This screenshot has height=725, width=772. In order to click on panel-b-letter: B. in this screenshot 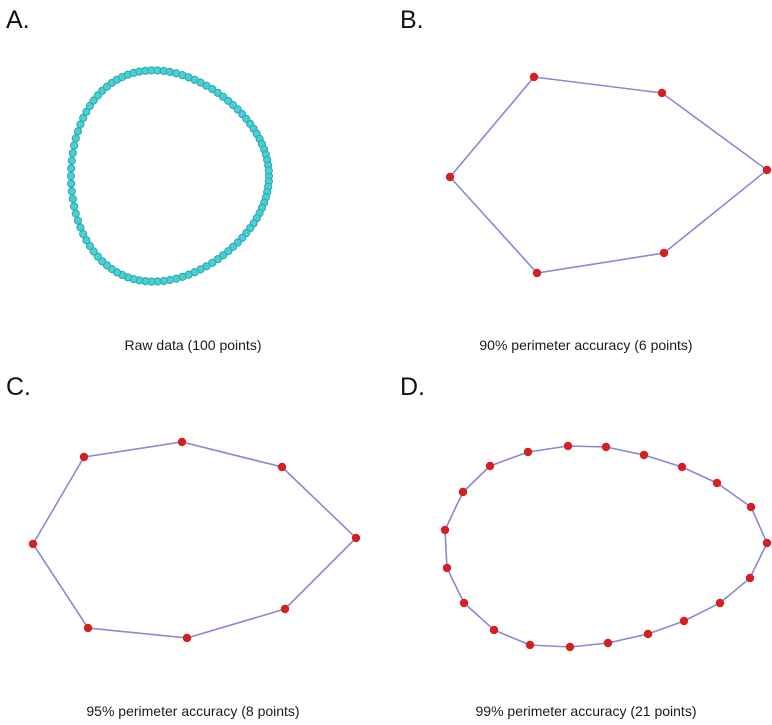, I will do `click(412, 20)`.